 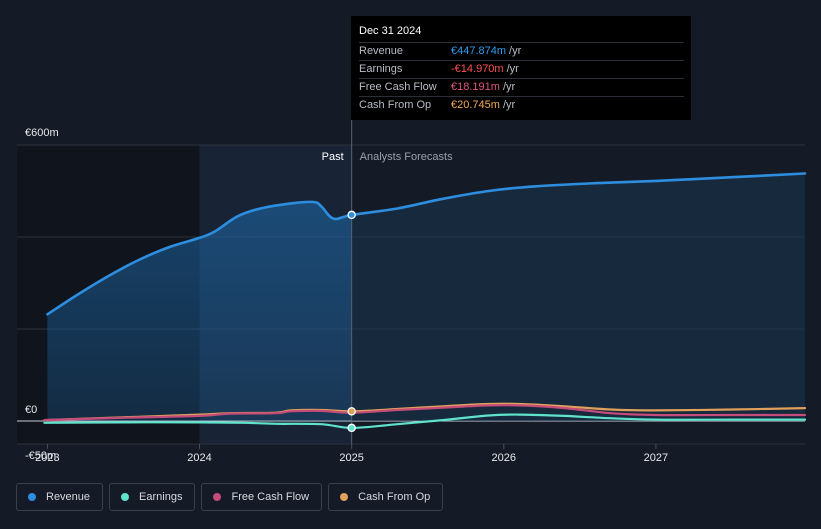 What do you see at coordinates (477, 69) in the screenshot?
I see `tooltip-value: -€14.970m` at bounding box center [477, 69].